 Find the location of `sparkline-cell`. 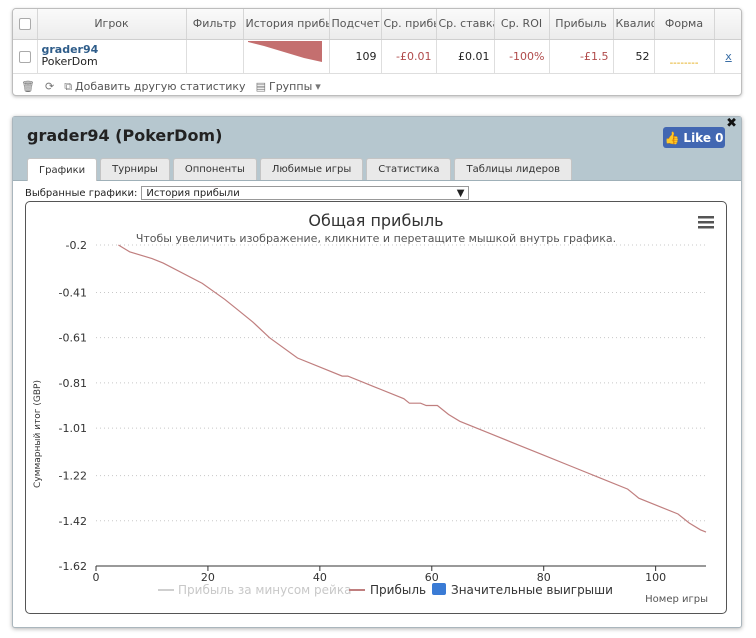

sparkline-cell is located at coordinates (286, 56).